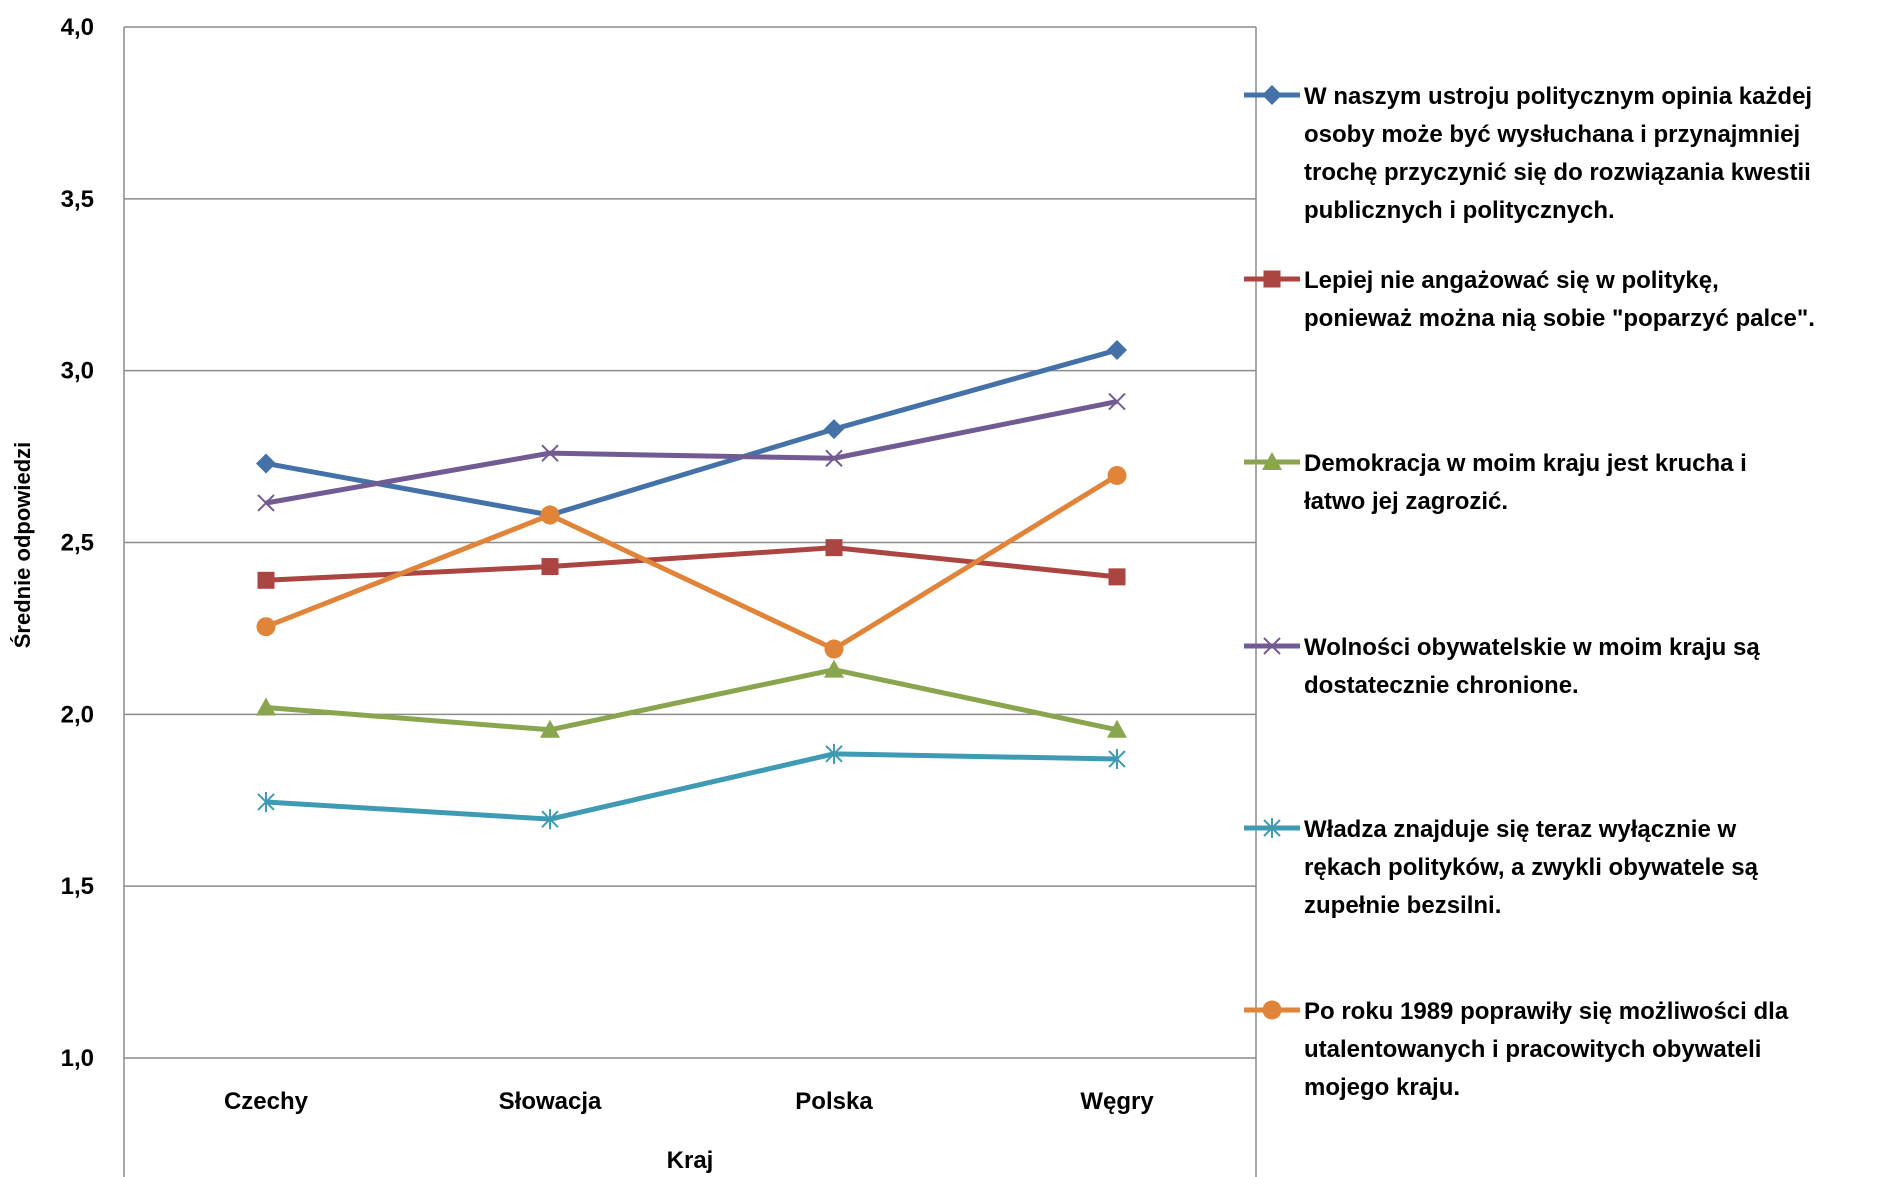 This screenshot has height=1177, width=1899. Describe the element at coordinates (1532, 1049) in the screenshot. I see `legend-label: utalentowanych i pracowitych obywateli` at that location.